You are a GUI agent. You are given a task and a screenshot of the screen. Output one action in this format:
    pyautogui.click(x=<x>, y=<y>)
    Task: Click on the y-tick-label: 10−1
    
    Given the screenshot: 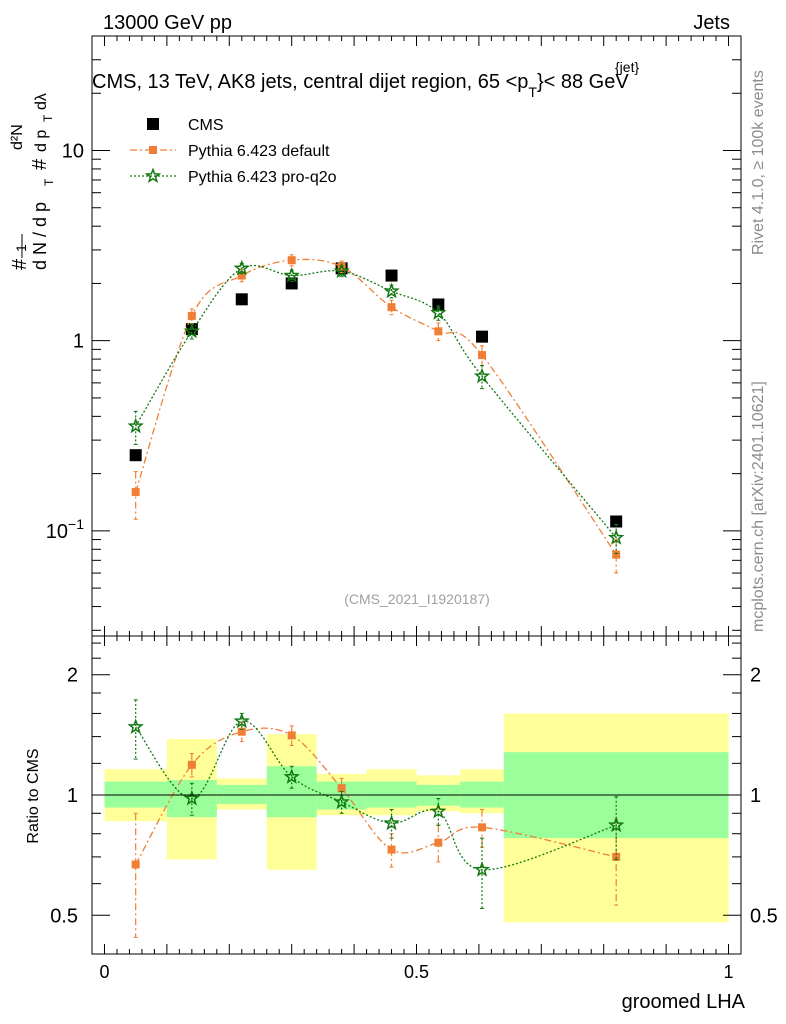 What is the action you would take?
    pyautogui.click(x=65, y=529)
    